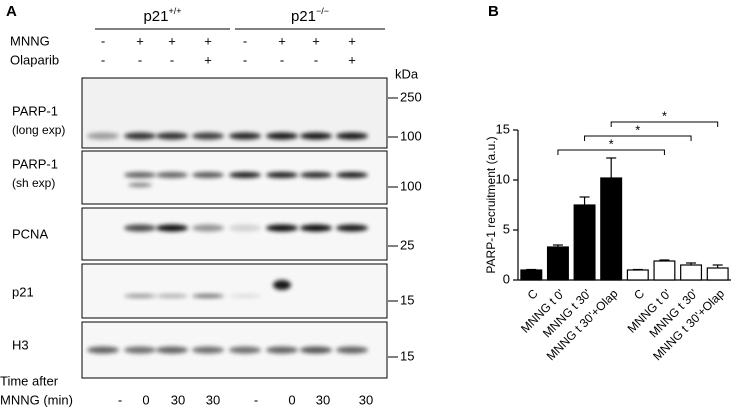  Describe the element at coordinates (493, 11) in the screenshot. I see `panel-label: B` at that location.